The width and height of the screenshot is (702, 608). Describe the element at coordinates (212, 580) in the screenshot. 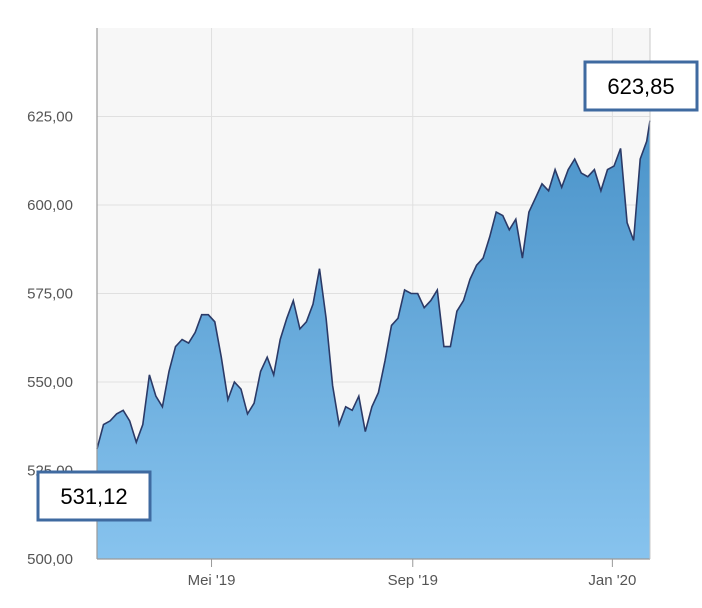

I see `x-tick-label: Mei '19` at that location.